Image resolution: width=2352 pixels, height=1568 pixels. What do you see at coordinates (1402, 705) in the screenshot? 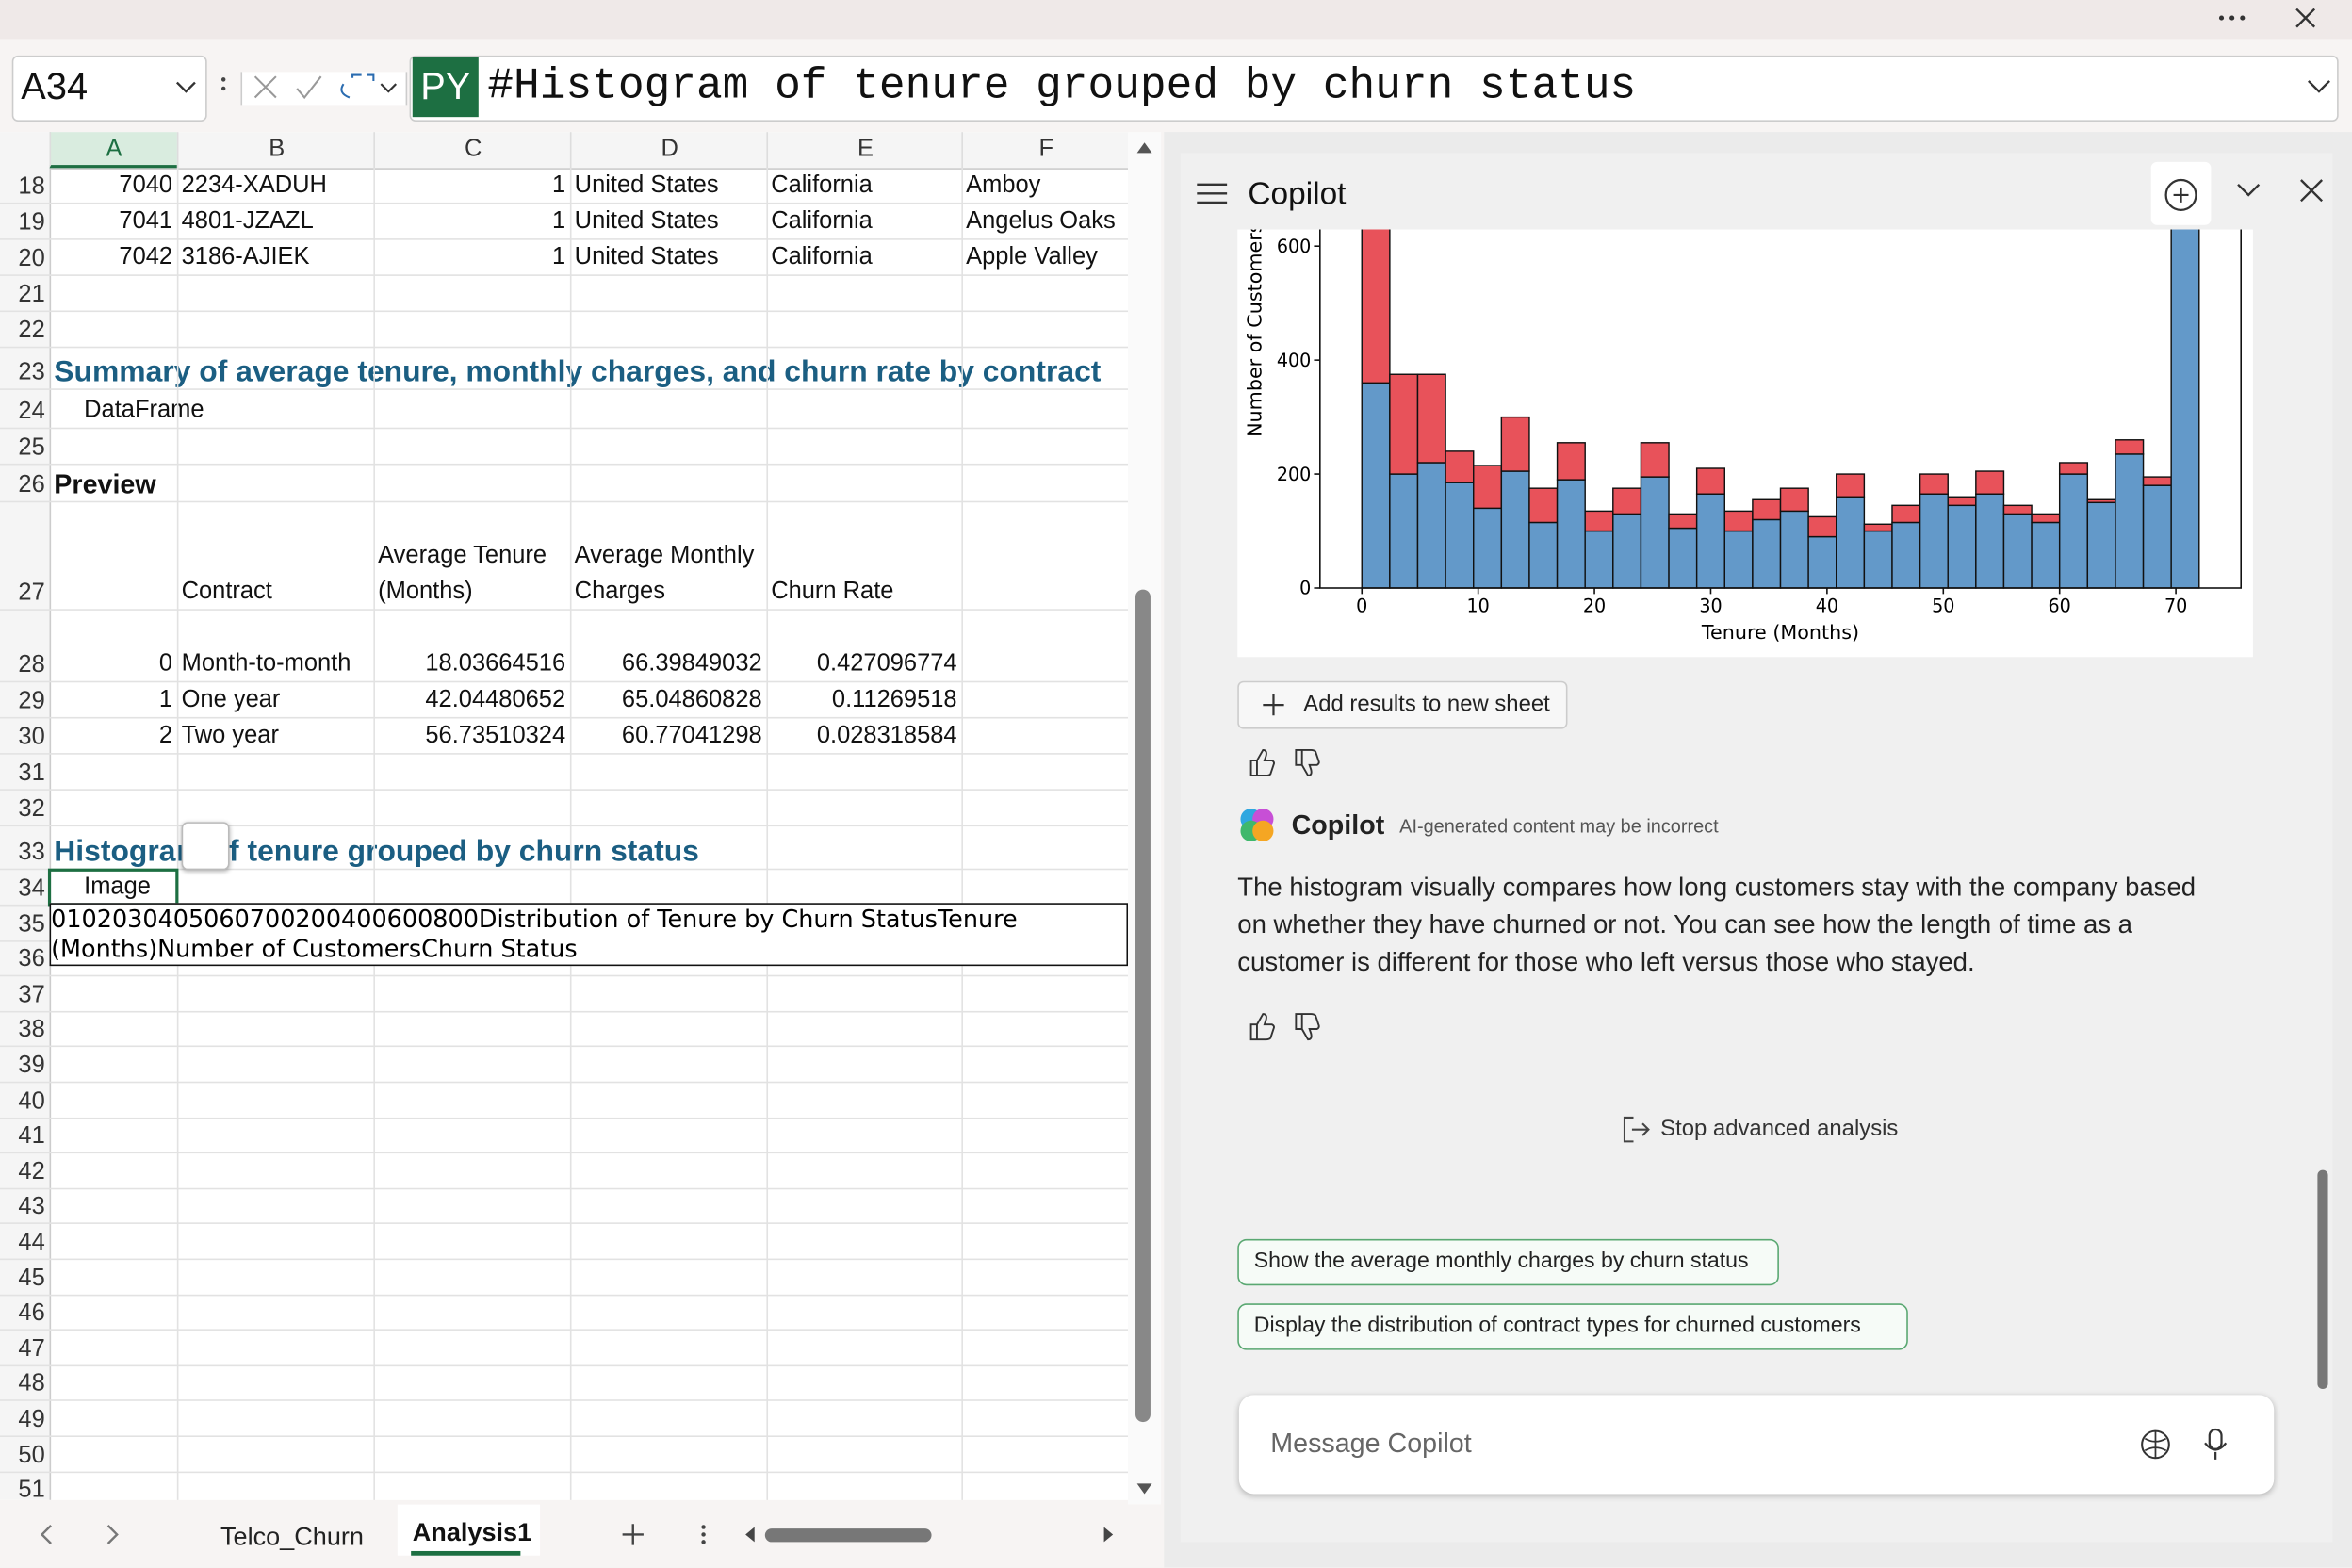
I see `add-results-button: Add results to new sheet` at bounding box center [1402, 705].